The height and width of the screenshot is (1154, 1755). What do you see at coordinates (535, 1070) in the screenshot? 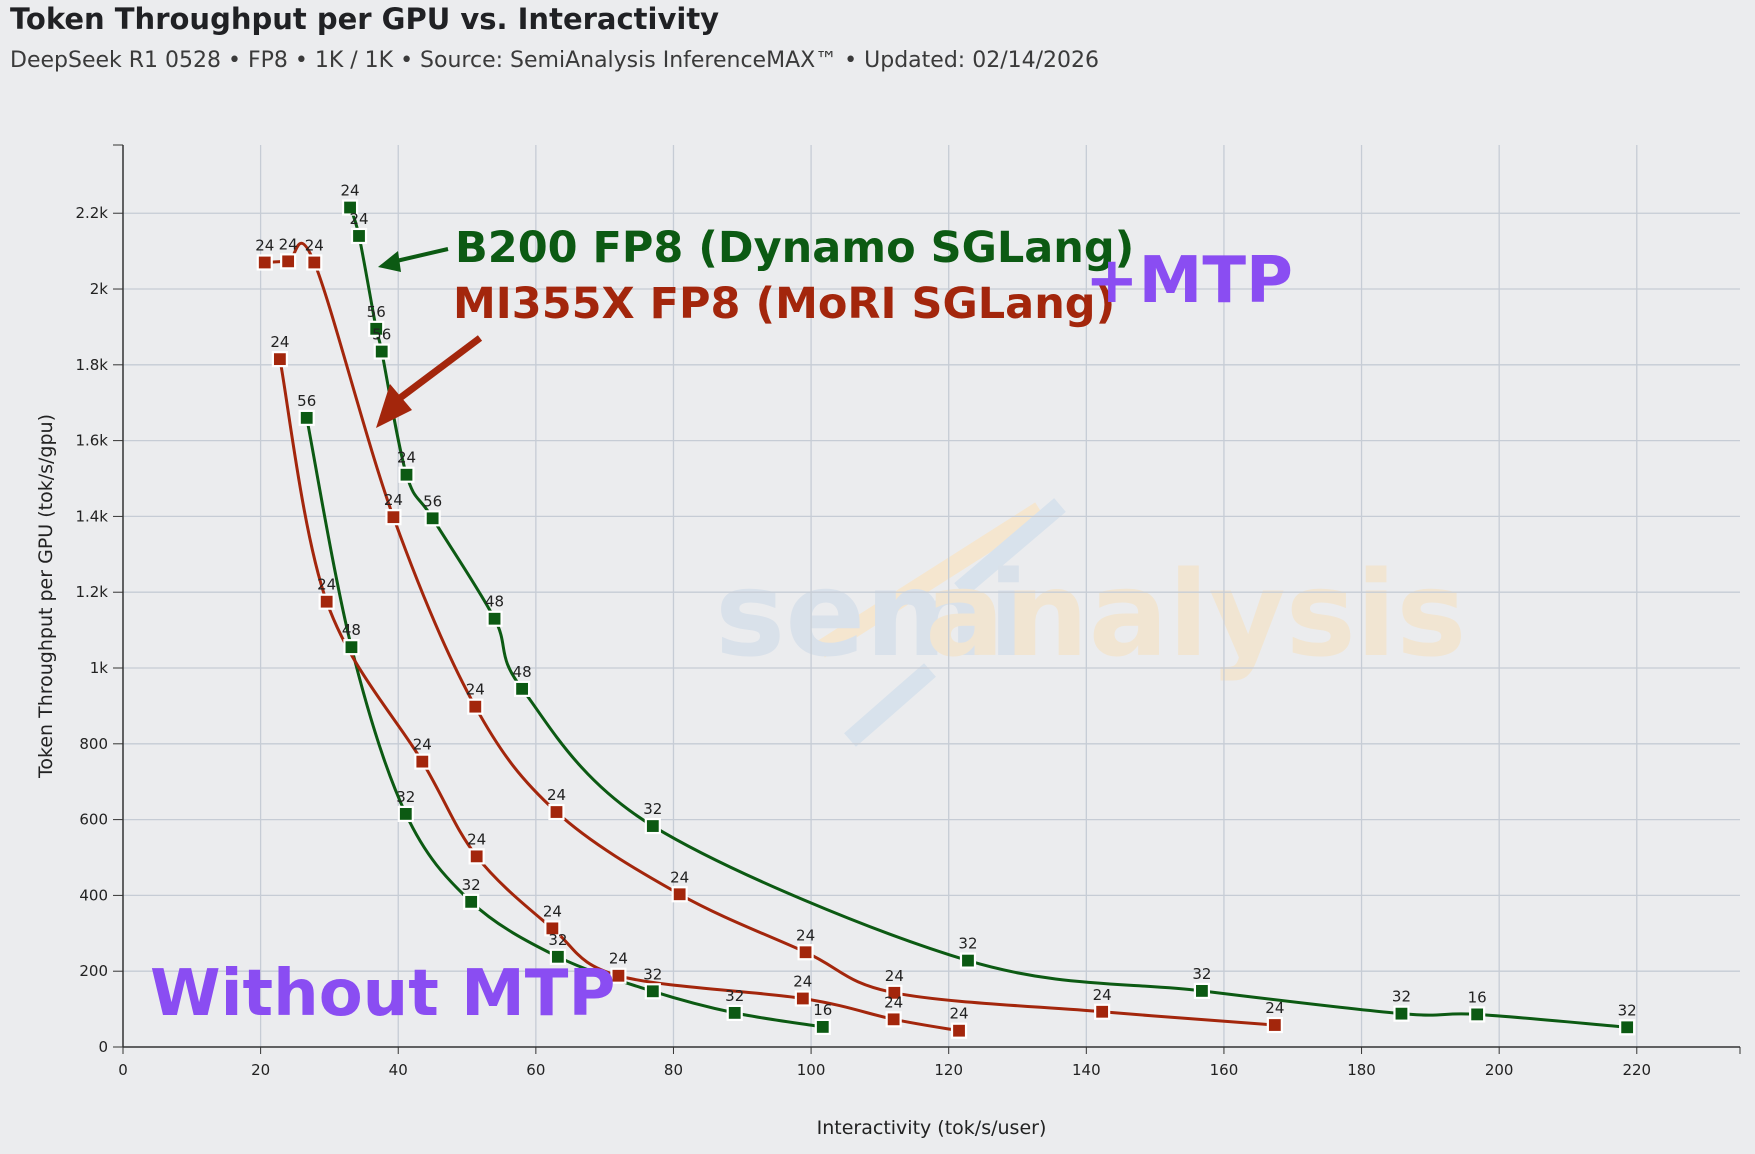
I see `x-tick-label: 60` at bounding box center [535, 1070].